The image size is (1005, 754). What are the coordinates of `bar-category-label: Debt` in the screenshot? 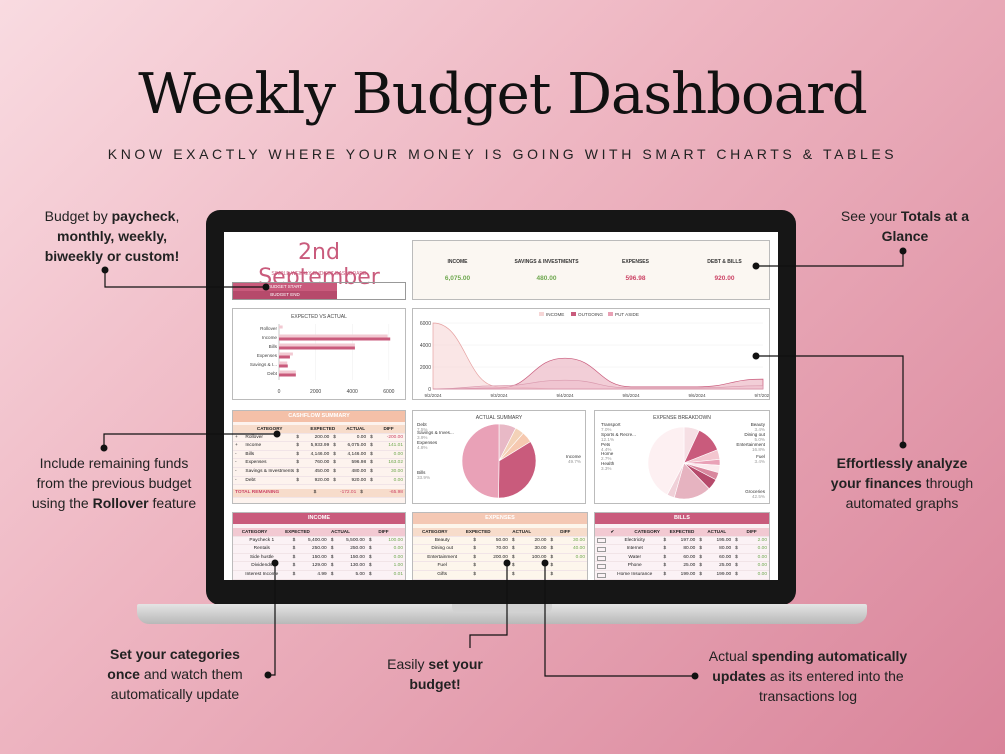 It's located at (272, 373).